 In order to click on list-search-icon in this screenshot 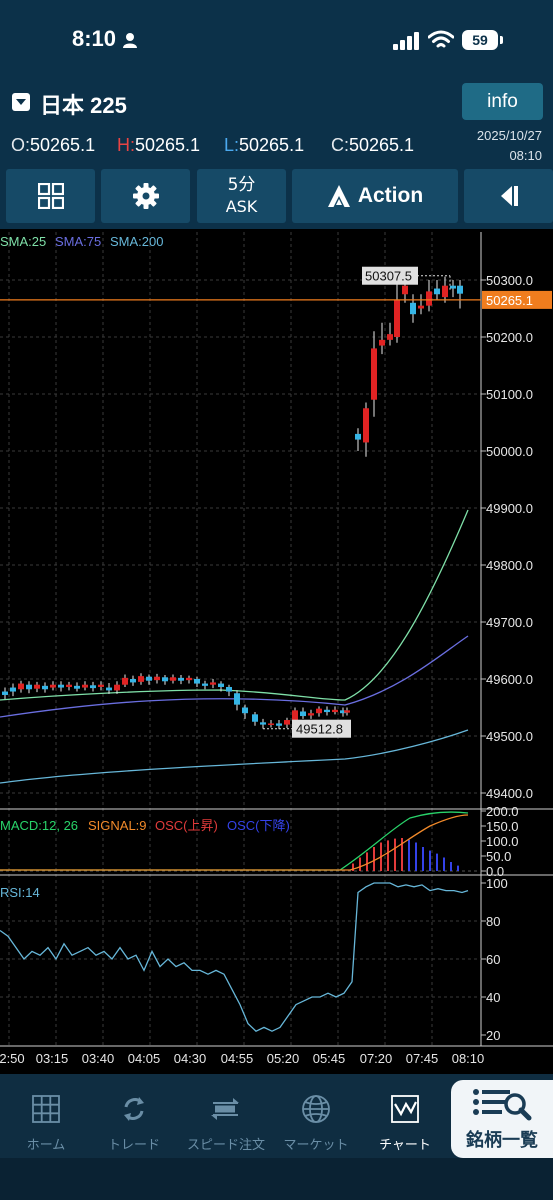, I will do `click(502, 1105)`.